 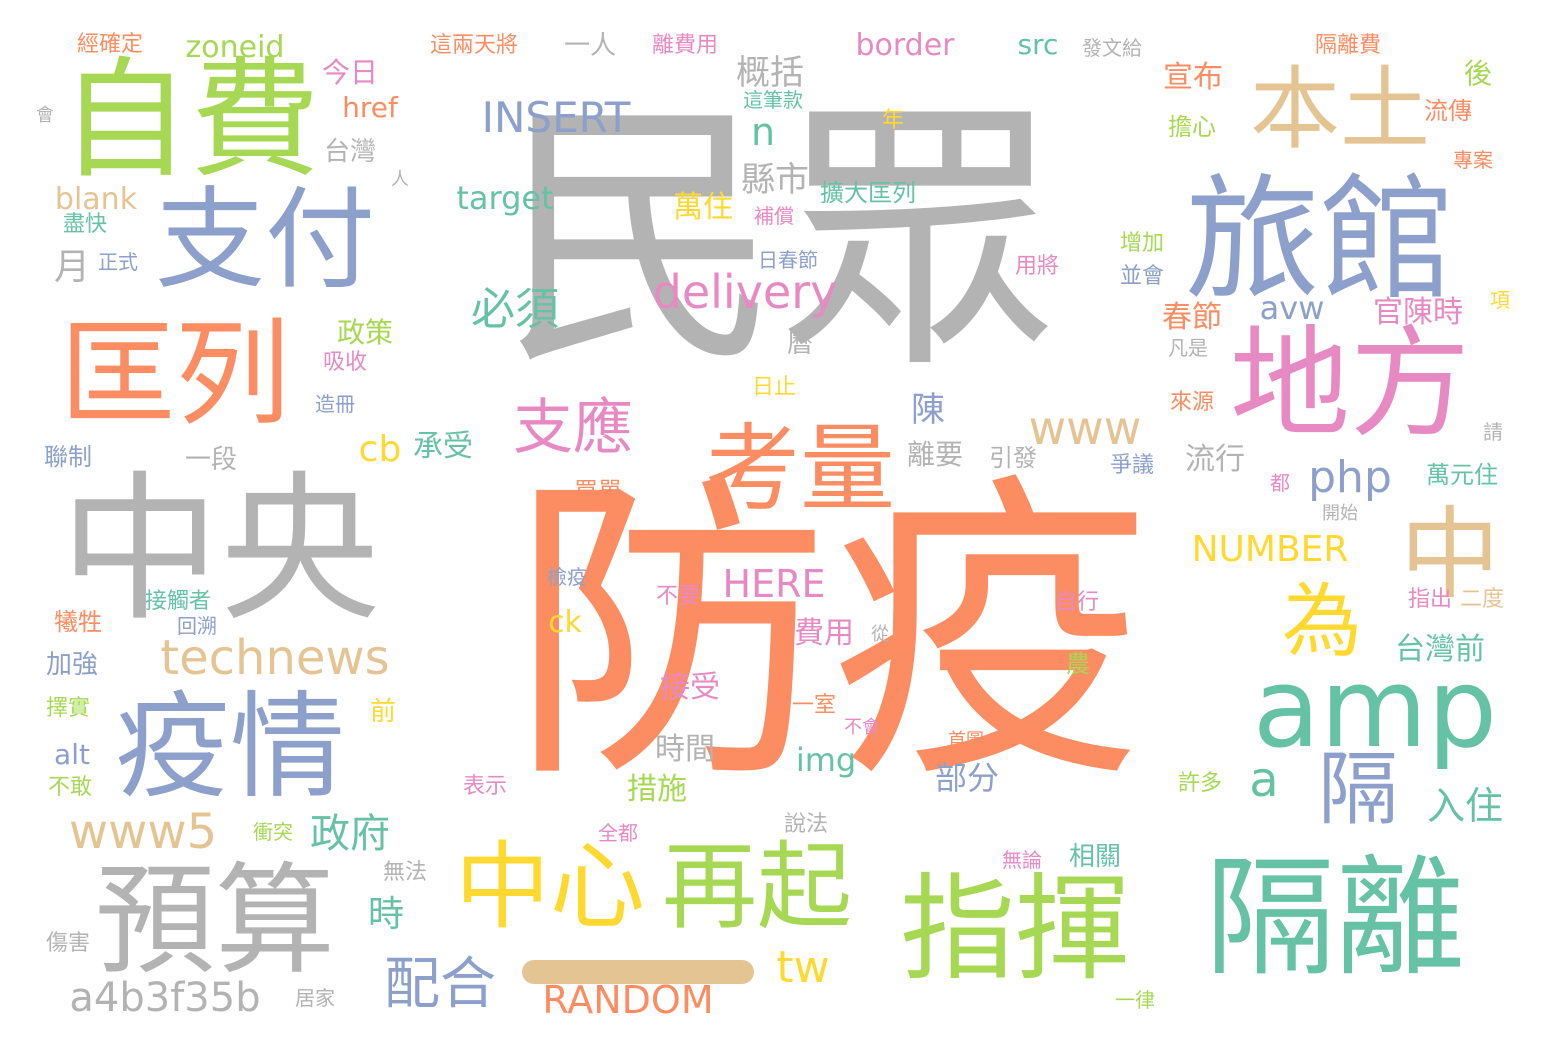 I want to click on word-fawengei: 發文給, so click(x=1112, y=48).